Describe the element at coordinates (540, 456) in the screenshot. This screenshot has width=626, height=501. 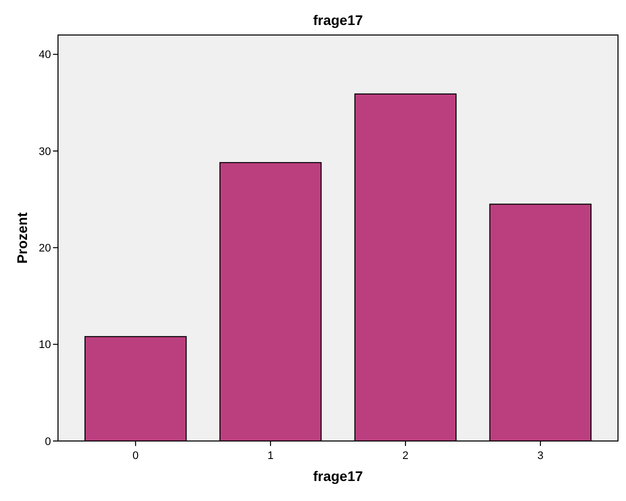
I see `x-tick-label: 3` at that location.